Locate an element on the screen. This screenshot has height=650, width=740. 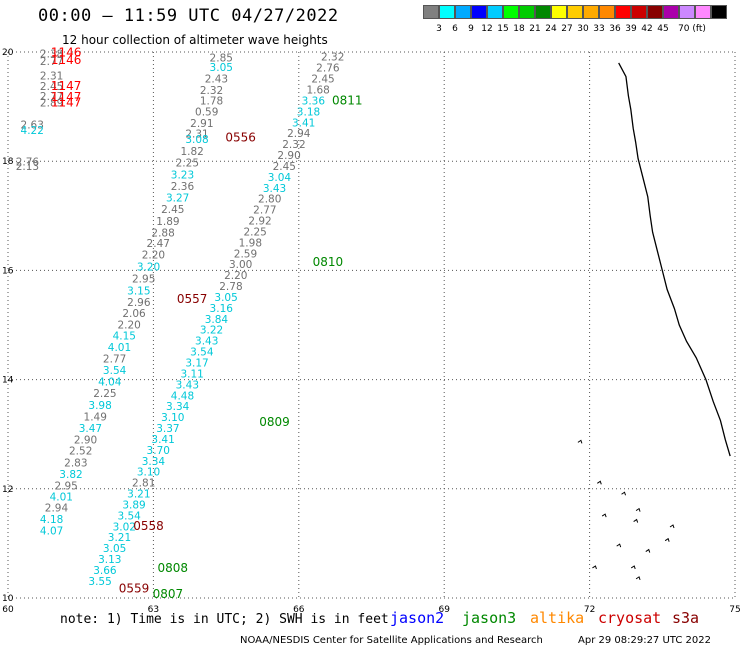
wave-height-value: 3.27 is located at coordinates (177, 199).